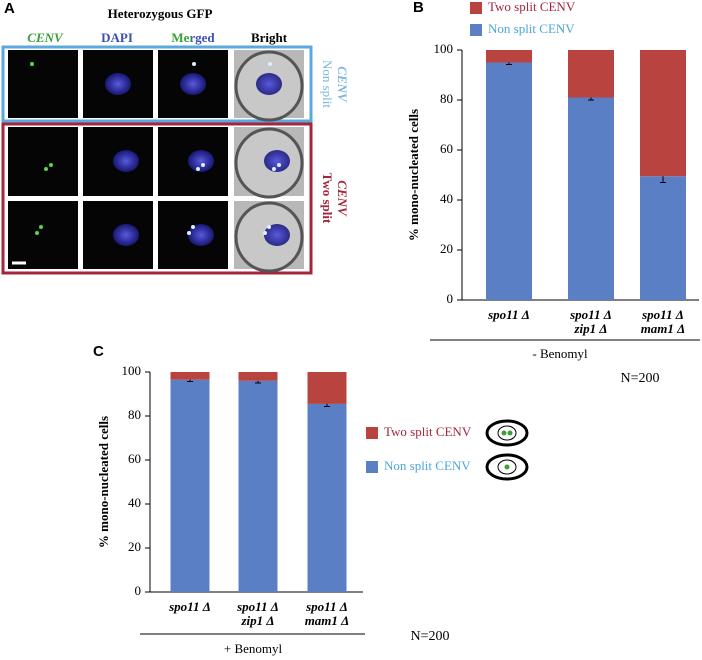 This screenshot has height=660, width=702. I want to click on panel-label: A, so click(9, 8).